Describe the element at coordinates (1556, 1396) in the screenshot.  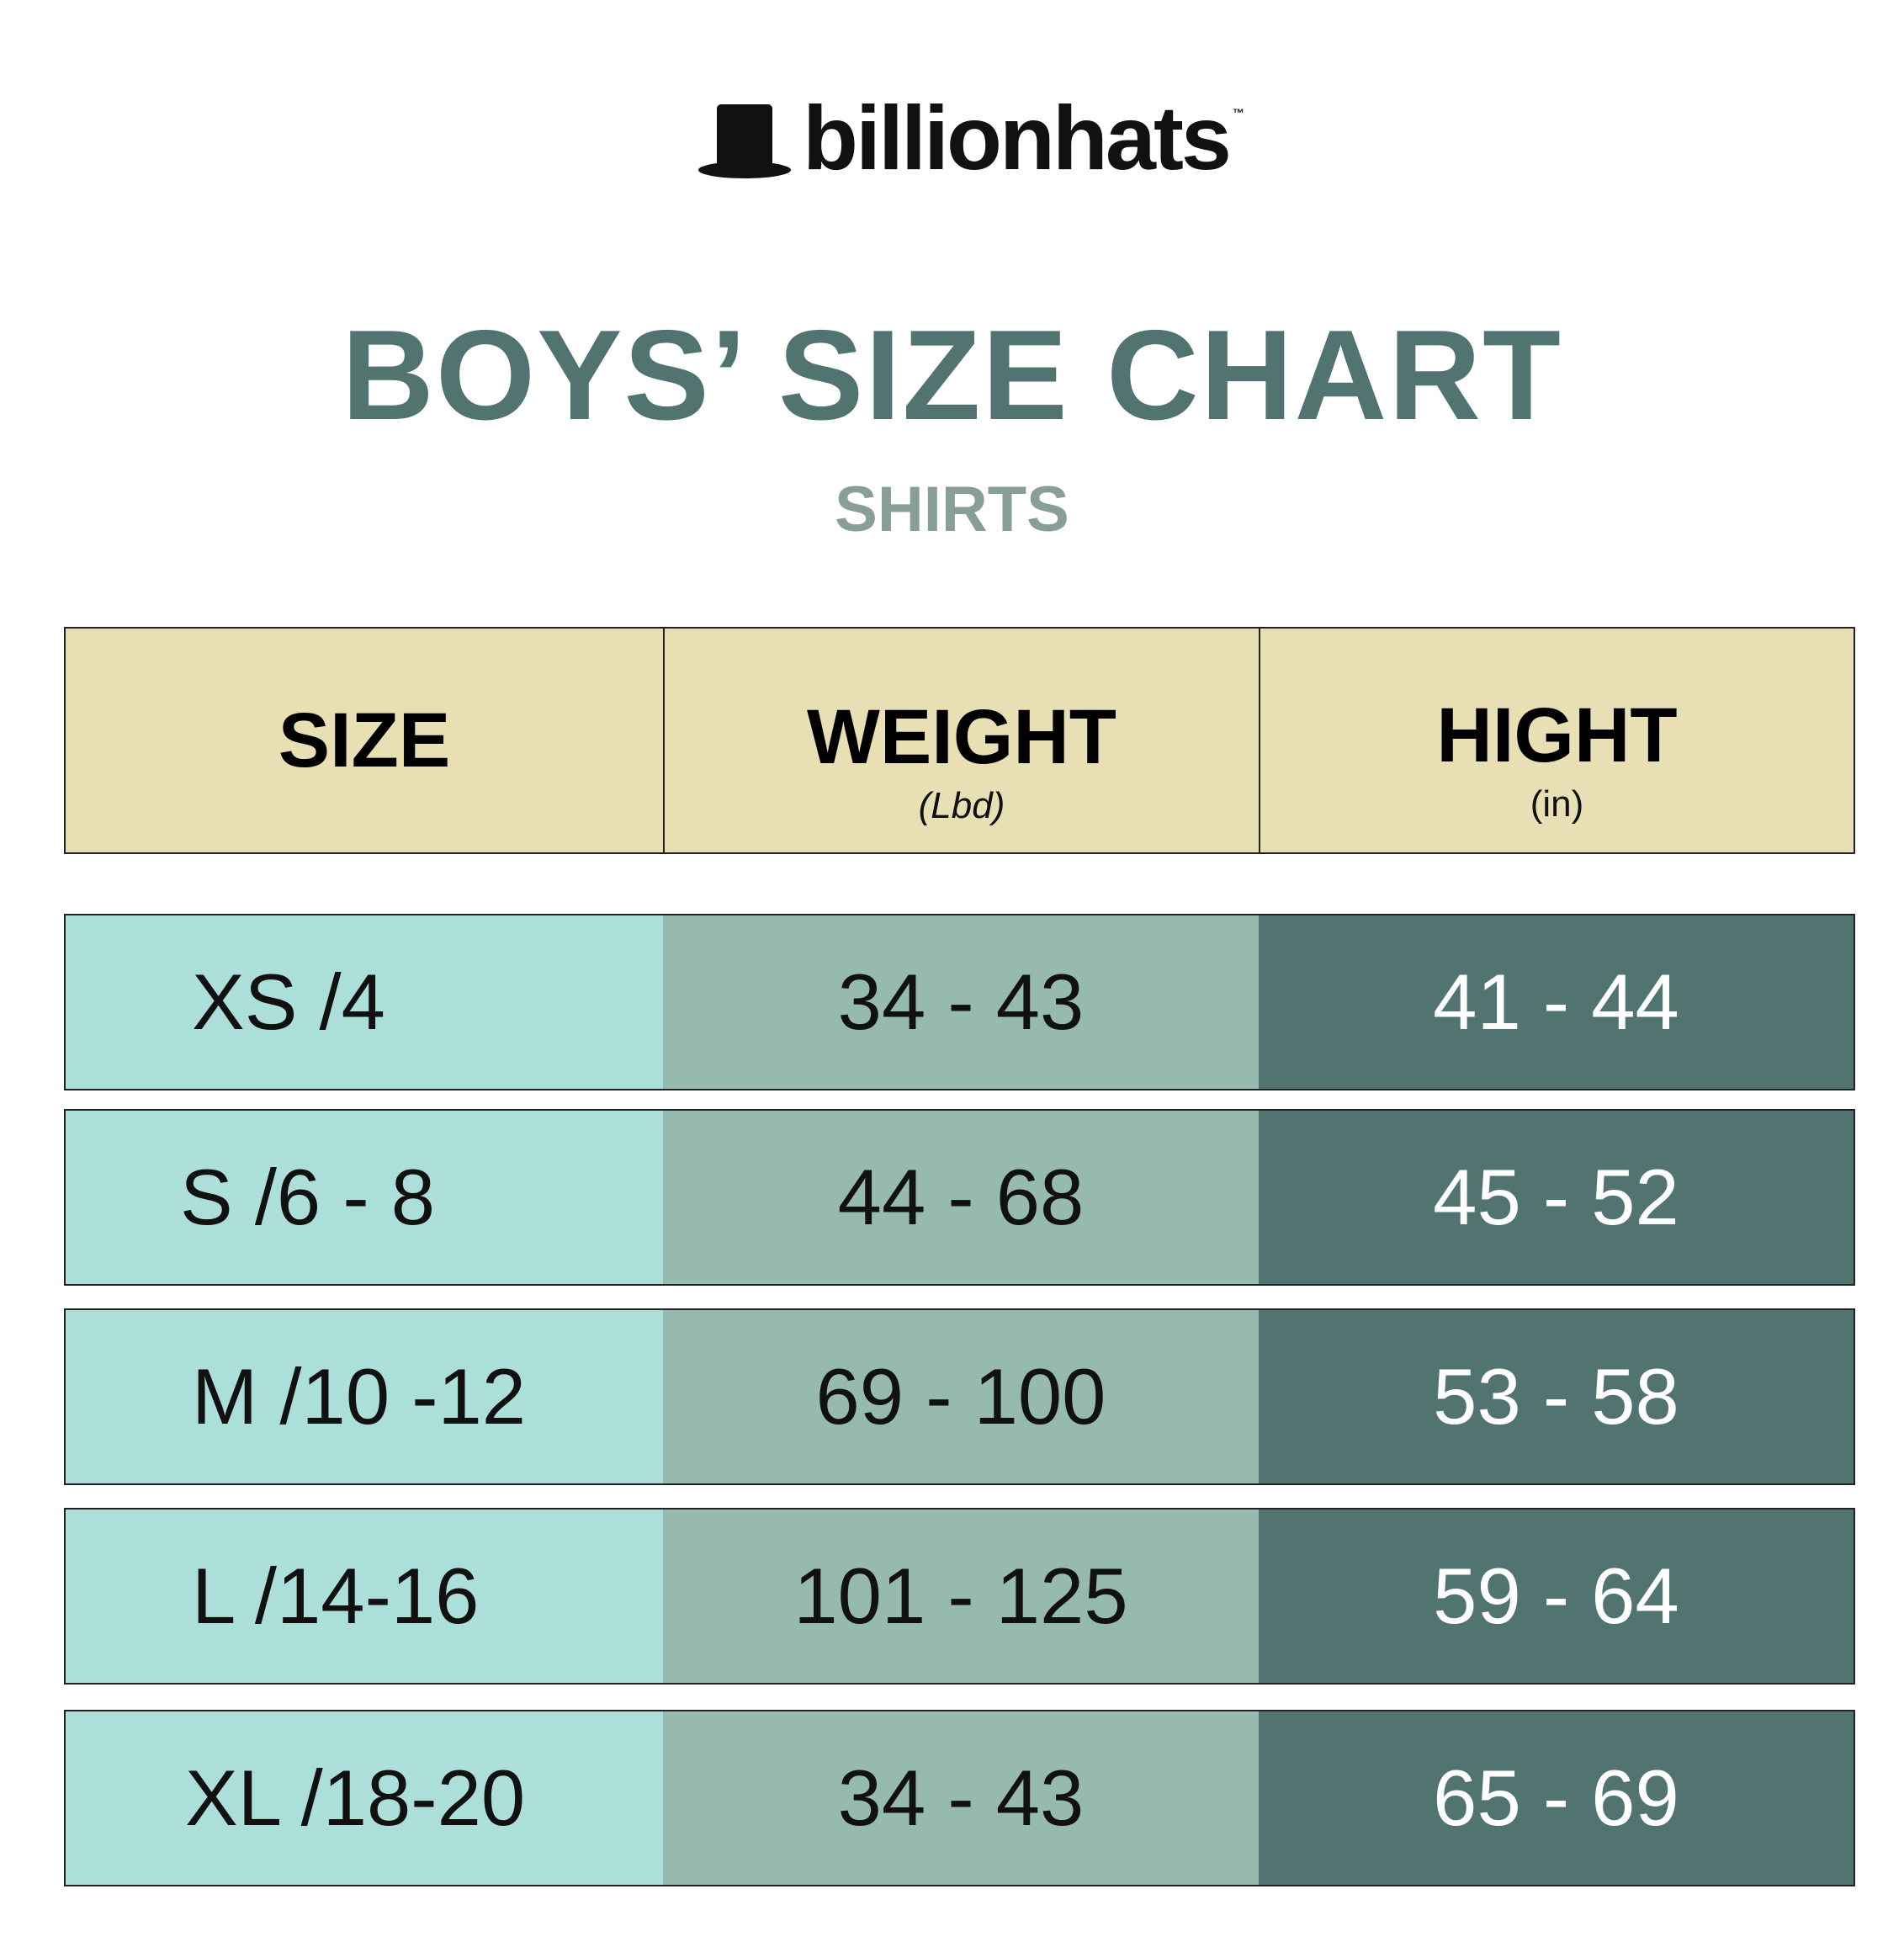
I see `height-cell: 53 - 58` at that location.